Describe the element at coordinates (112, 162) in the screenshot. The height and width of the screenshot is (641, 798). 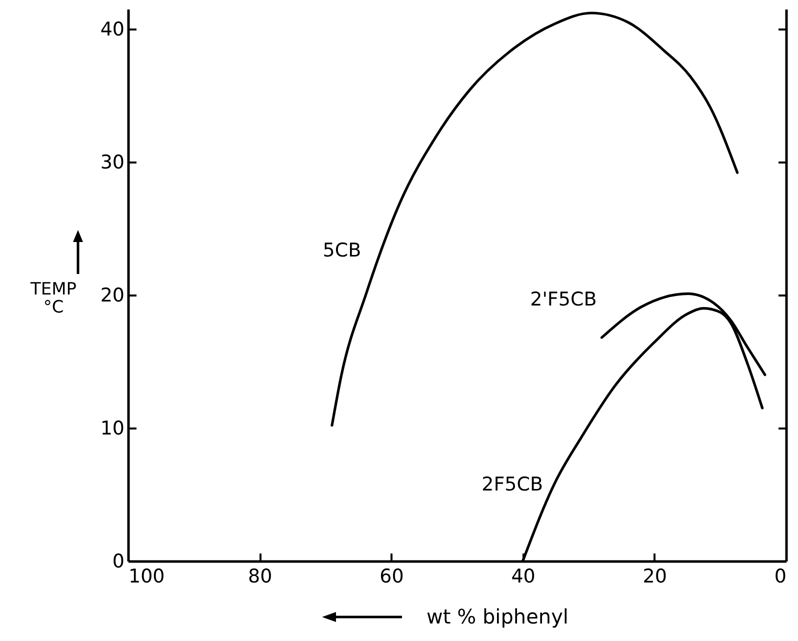
I see `y-tick-label: 30` at that location.